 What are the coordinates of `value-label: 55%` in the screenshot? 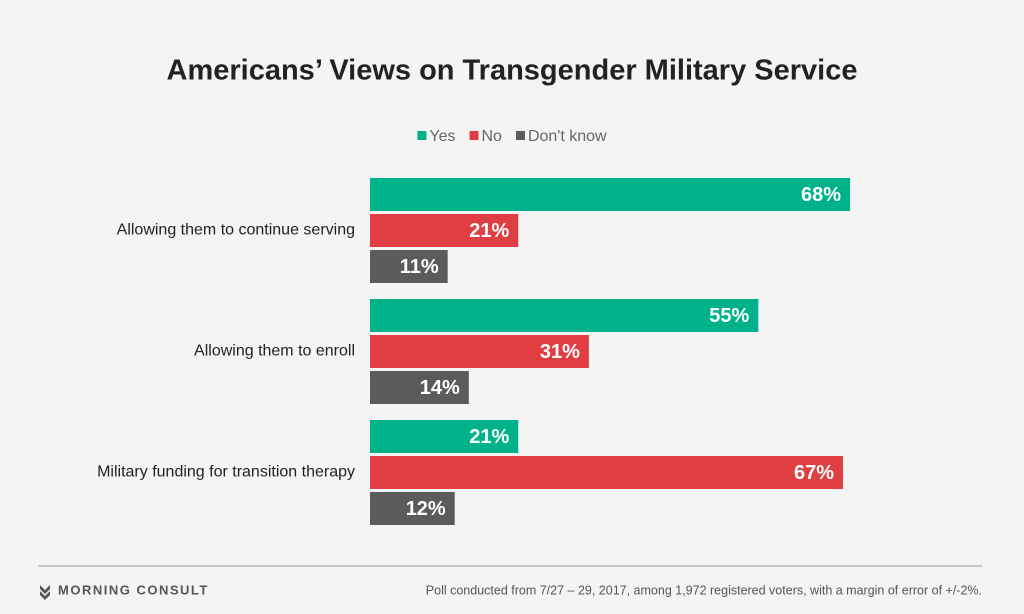 It's located at (729, 316).